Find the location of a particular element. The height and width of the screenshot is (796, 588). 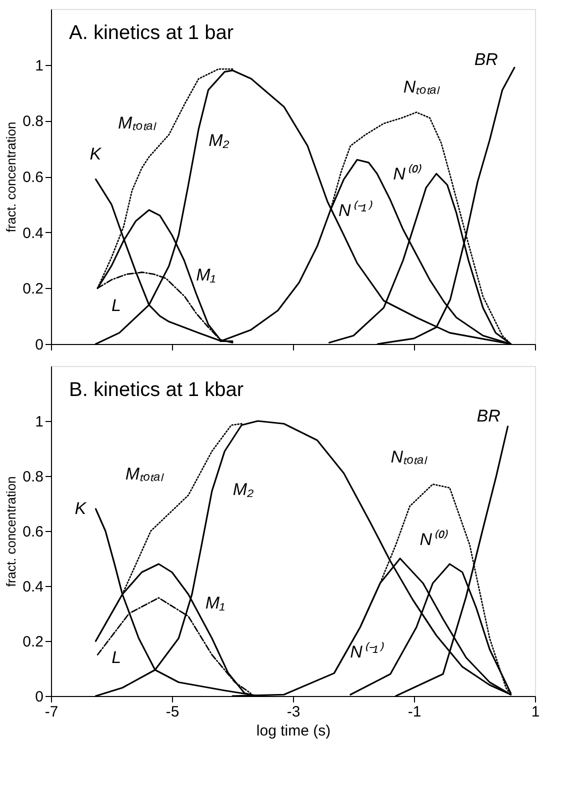

text: A. kinetics at 1 bar is located at coordinates (151, 33).